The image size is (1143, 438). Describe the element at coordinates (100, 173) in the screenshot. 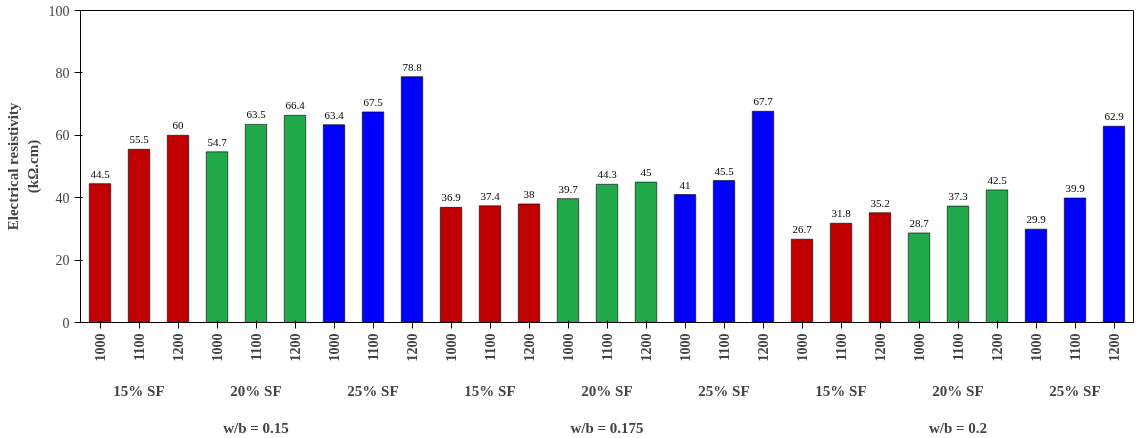

I see `data-label: 44.5` at that location.